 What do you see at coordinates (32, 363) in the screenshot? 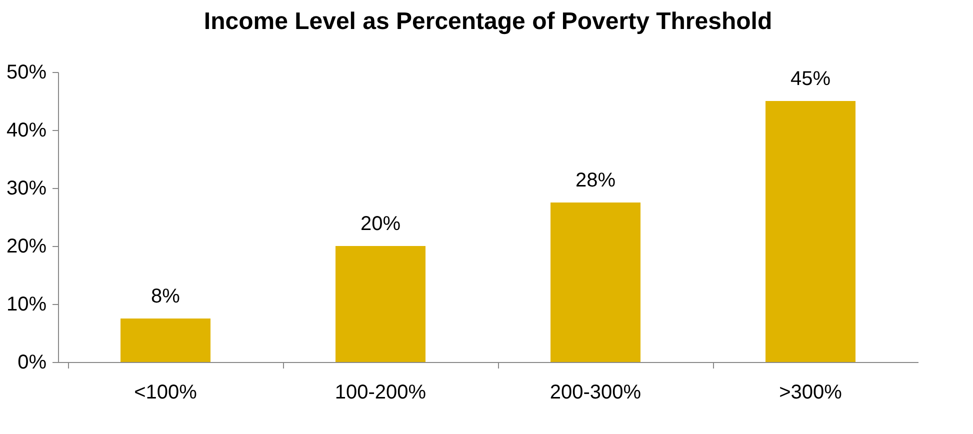
I see `y-tick-label: 0%` at bounding box center [32, 363].